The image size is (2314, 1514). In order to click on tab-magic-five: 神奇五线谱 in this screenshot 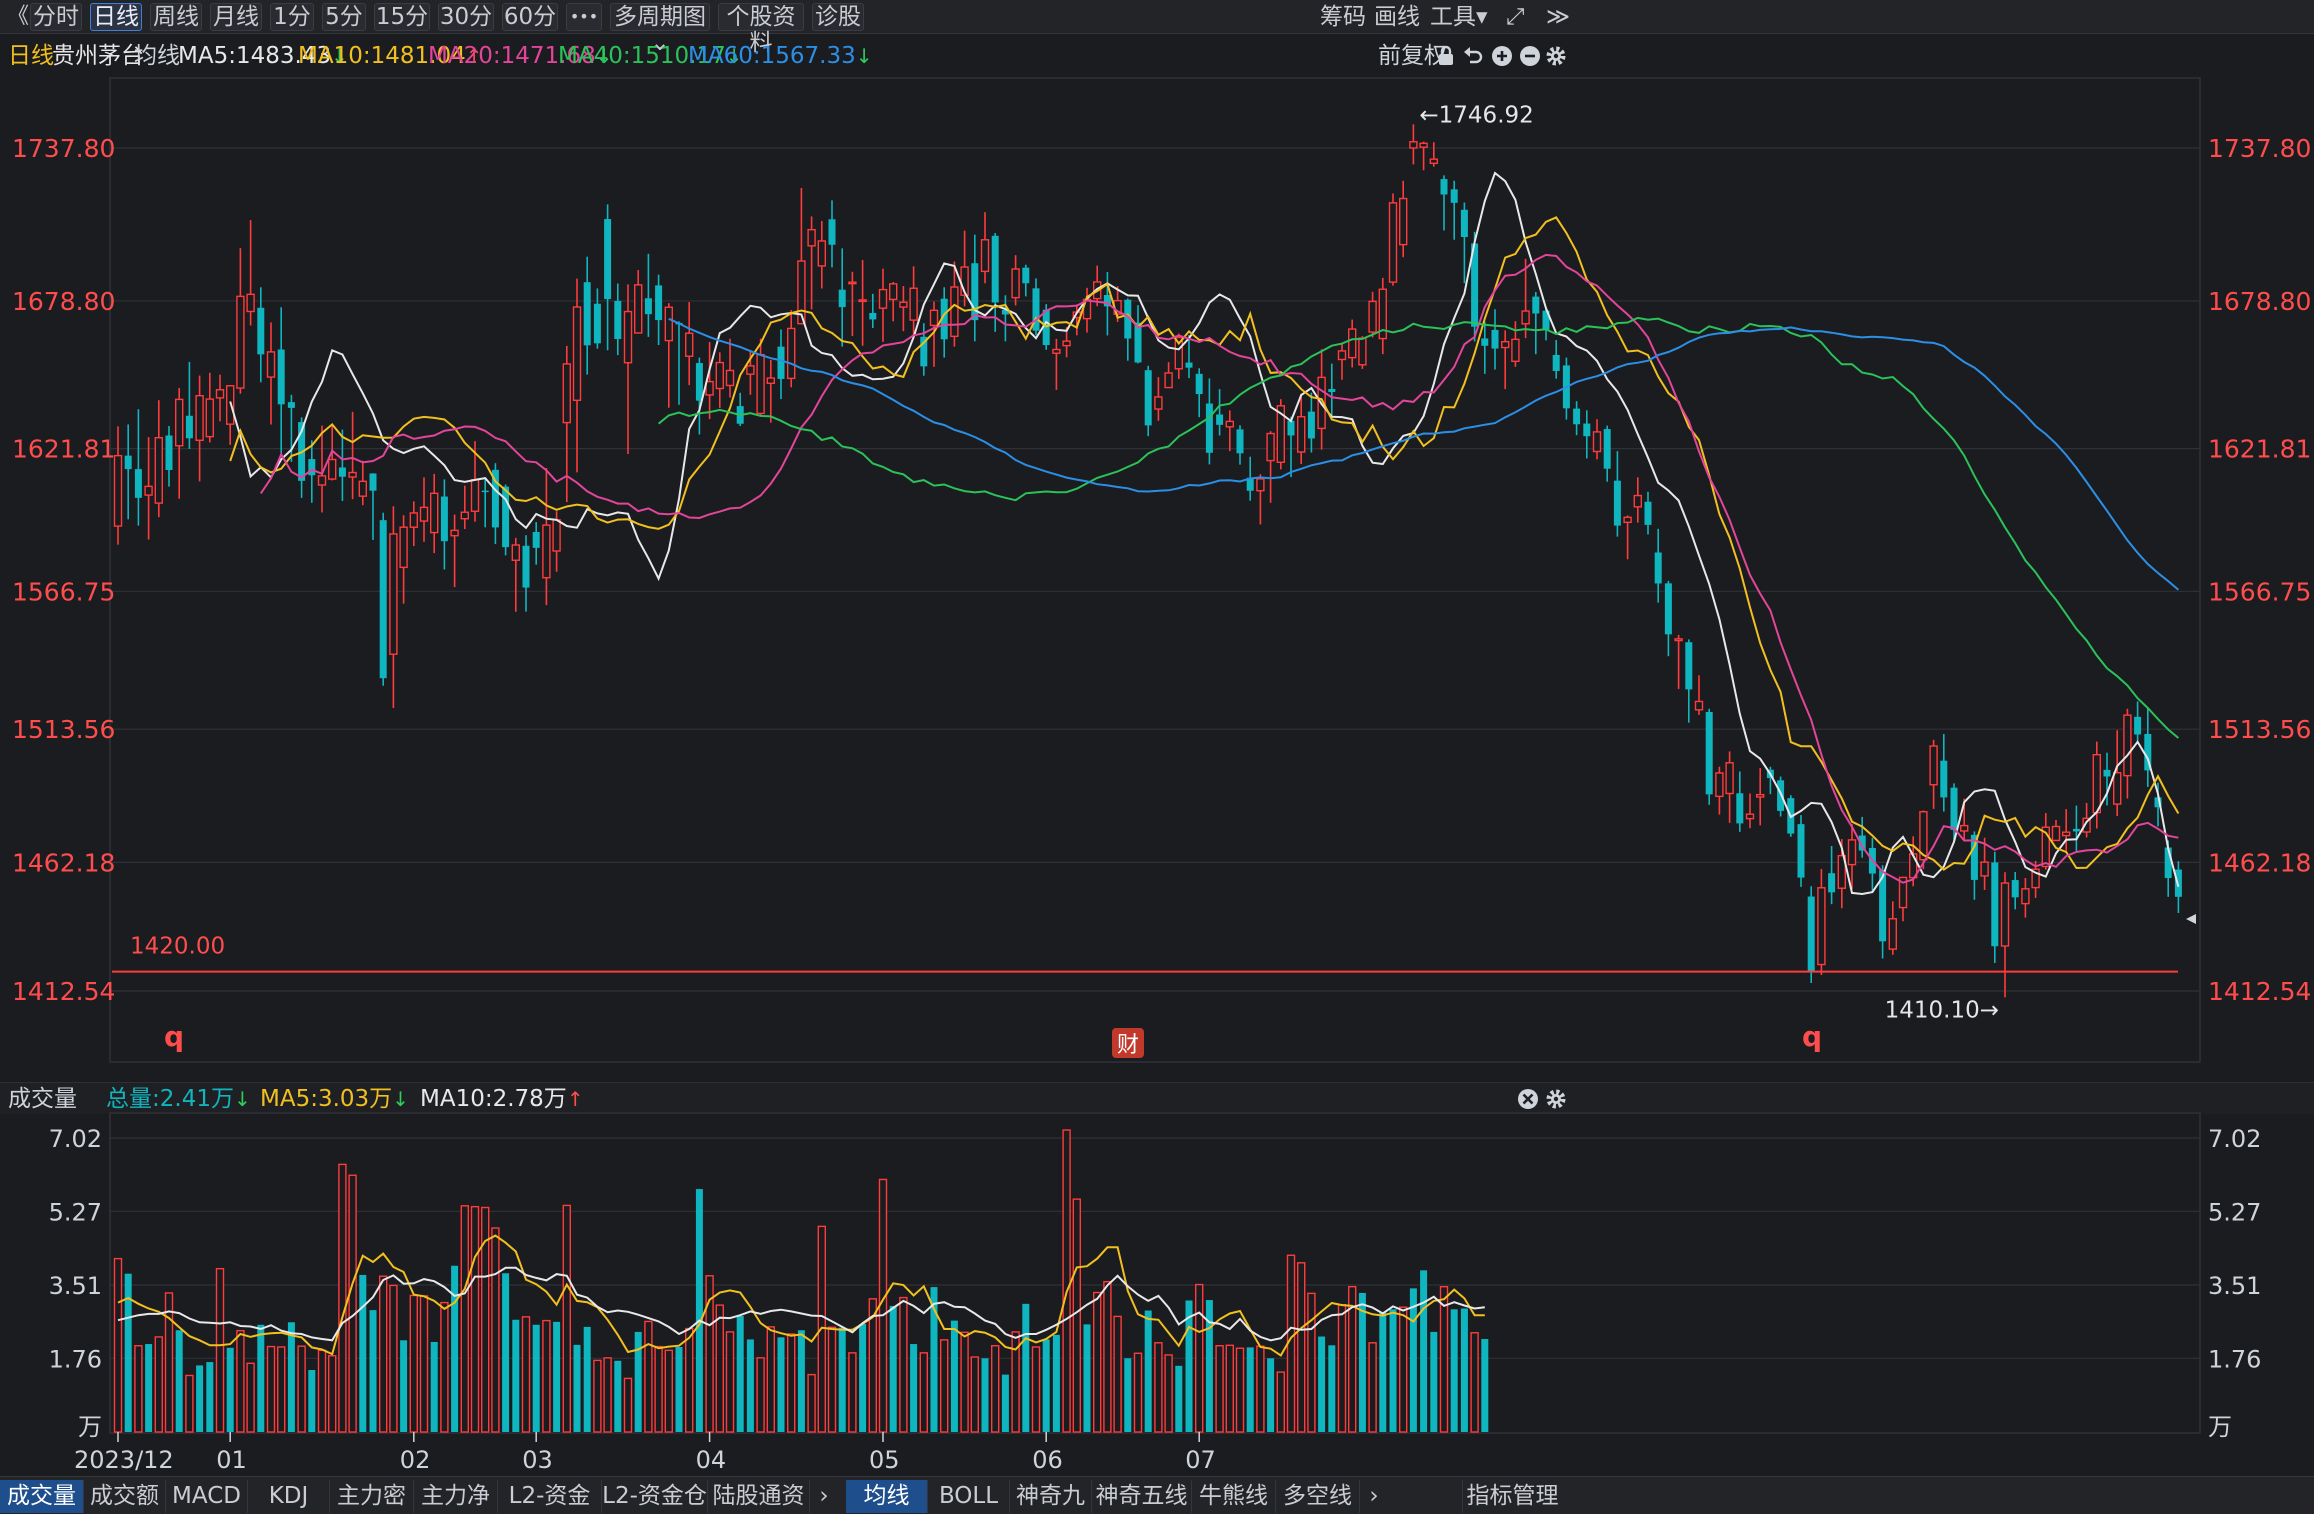, I will do `click(1142, 1496)`.